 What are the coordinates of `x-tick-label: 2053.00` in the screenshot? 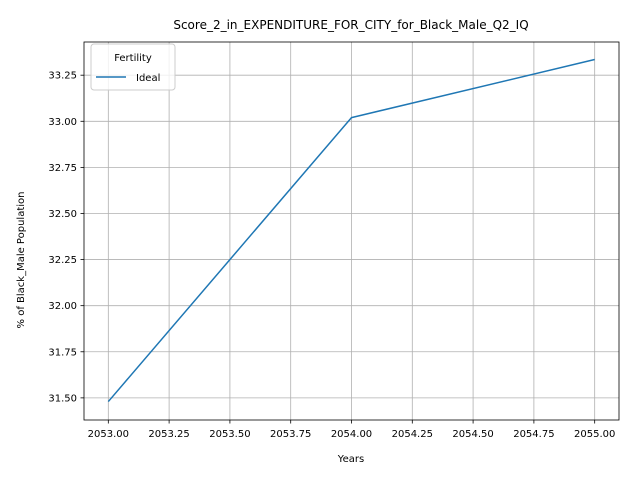 It's located at (108, 434).